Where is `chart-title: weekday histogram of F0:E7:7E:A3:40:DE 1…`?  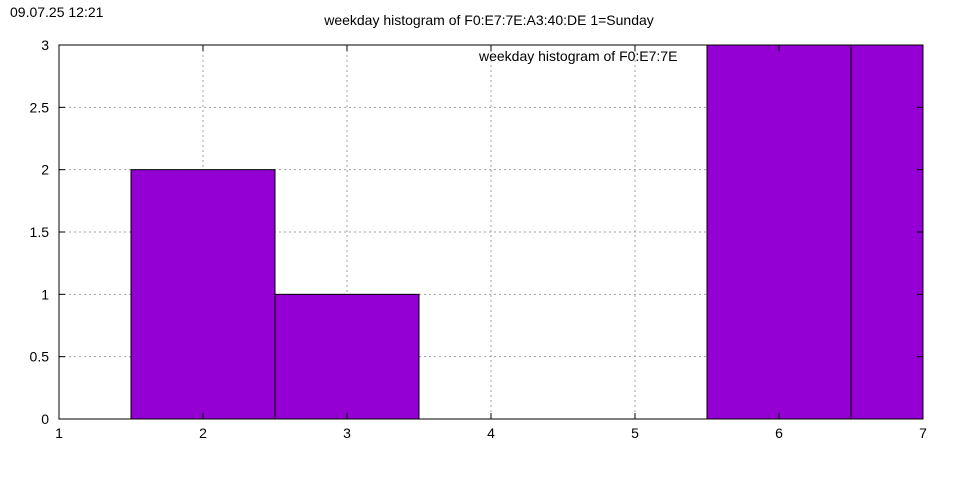
chart-title: weekday histogram of F0:E7:7E:A3:40:DE 1… is located at coordinates (489, 20).